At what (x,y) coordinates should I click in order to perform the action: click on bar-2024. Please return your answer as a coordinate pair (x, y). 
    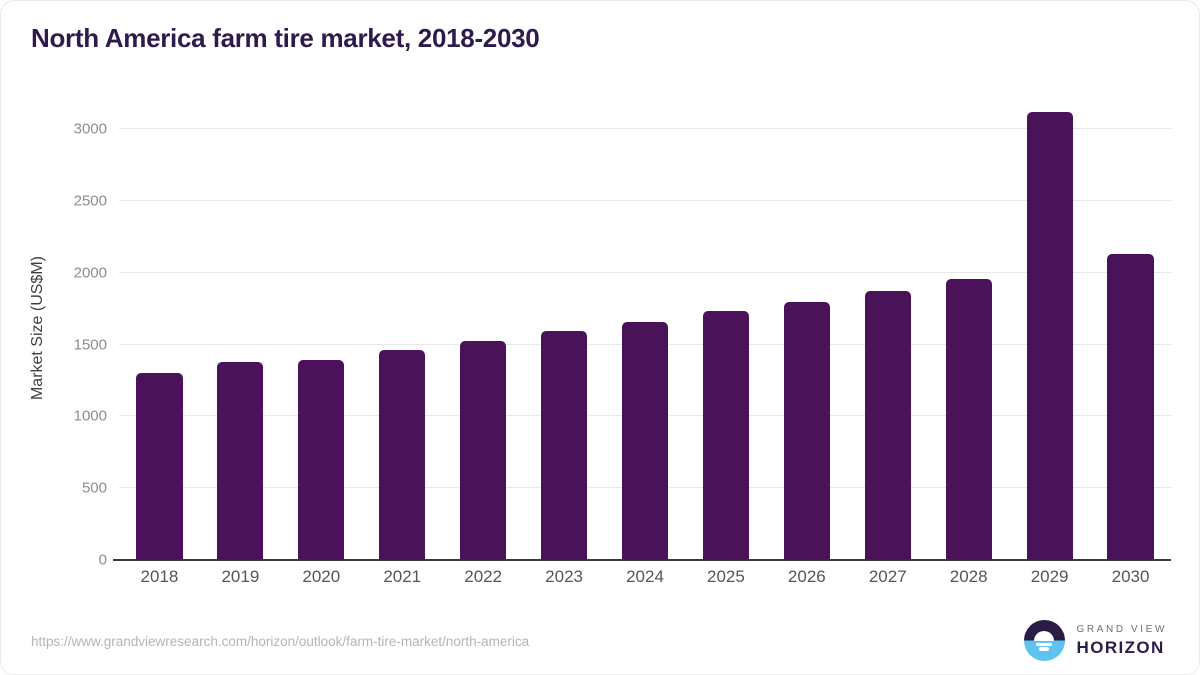
    Looking at the image, I should click on (645, 440).